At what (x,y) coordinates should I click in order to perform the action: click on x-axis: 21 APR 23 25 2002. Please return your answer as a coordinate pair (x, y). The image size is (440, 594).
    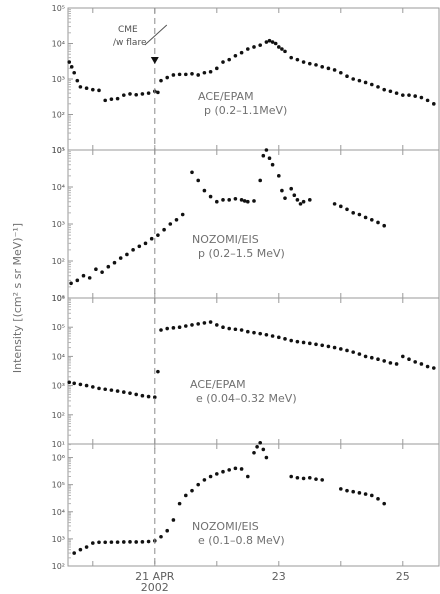
    Looking at the image, I should click on (272, 582).